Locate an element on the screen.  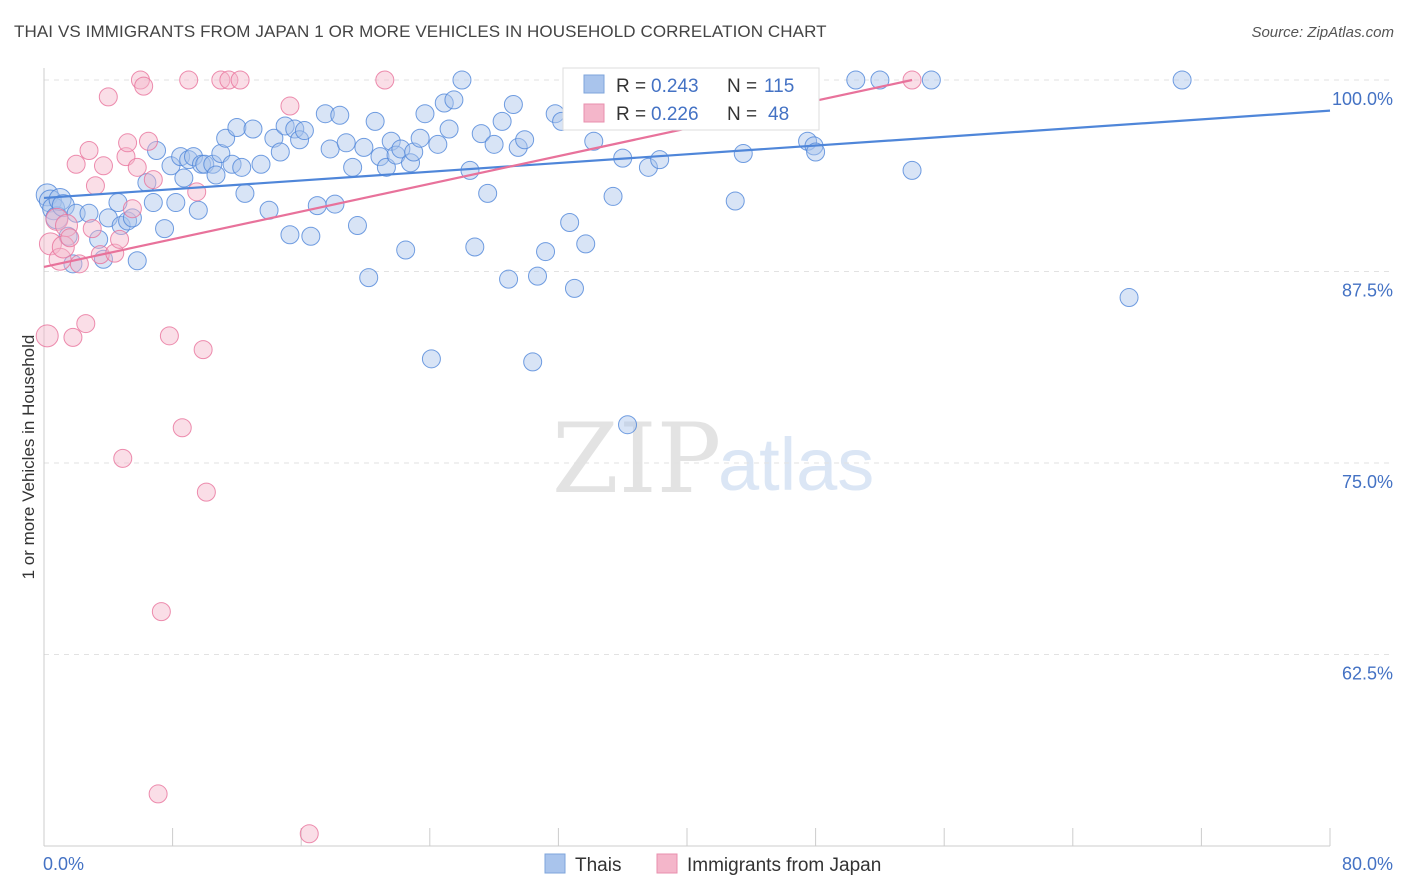
legend-swatch-thais is located at coordinates (594, 84).